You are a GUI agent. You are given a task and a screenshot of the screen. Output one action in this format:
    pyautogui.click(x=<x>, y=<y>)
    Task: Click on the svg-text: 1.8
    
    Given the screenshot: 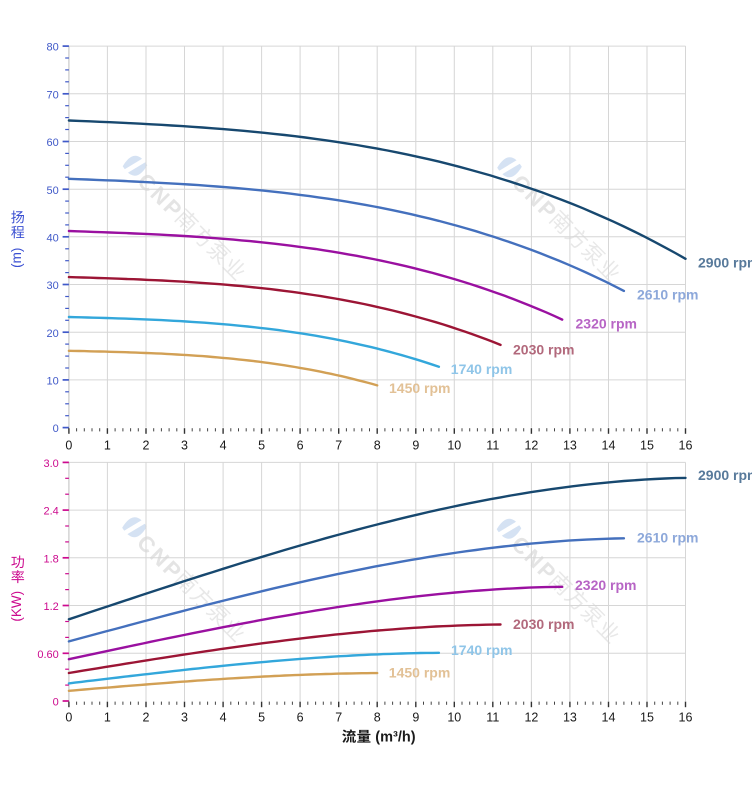 What is the action you would take?
    pyautogui.click(x=51, y=559)
    